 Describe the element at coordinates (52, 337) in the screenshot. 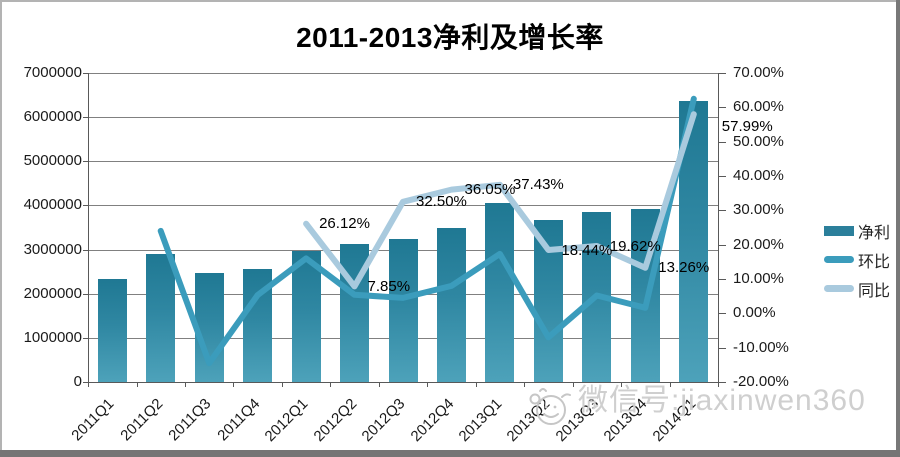

I see `y-axis-left-label: 1000000` at that location.